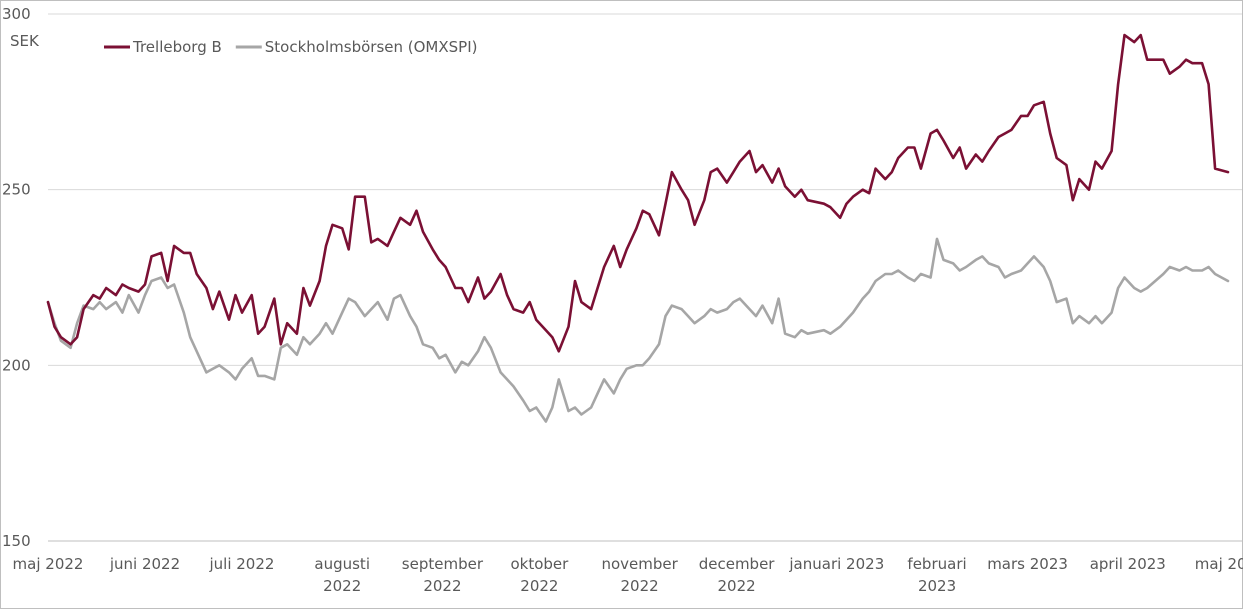 This screenshot has height=609, width=1243. I want to click on x-tick-label: december, so click(737, 564).